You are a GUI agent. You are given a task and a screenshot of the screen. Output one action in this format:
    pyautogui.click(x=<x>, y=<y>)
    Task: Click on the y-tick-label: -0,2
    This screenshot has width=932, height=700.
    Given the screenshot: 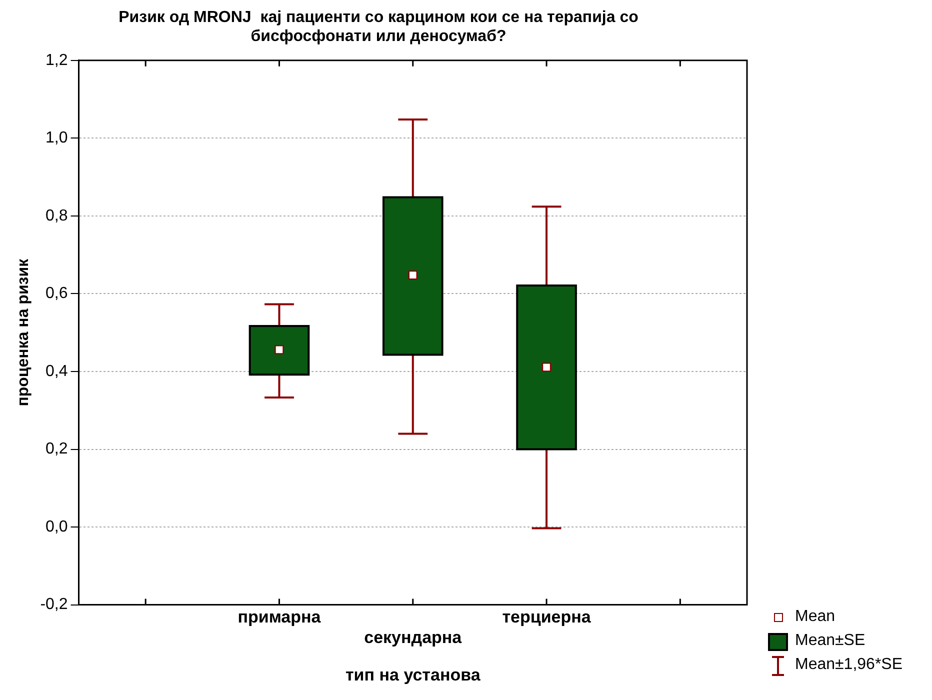 What is the action you would take?
    pyautogui.click(x=54, y=605)
    